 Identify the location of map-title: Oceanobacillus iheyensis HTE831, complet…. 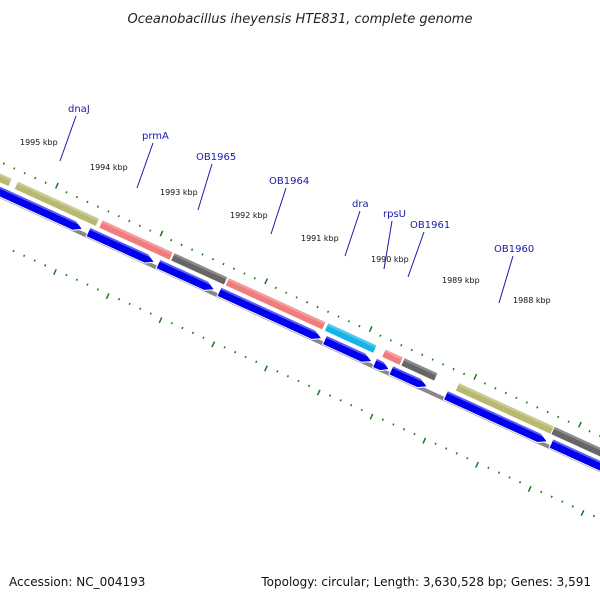
(300, 19).